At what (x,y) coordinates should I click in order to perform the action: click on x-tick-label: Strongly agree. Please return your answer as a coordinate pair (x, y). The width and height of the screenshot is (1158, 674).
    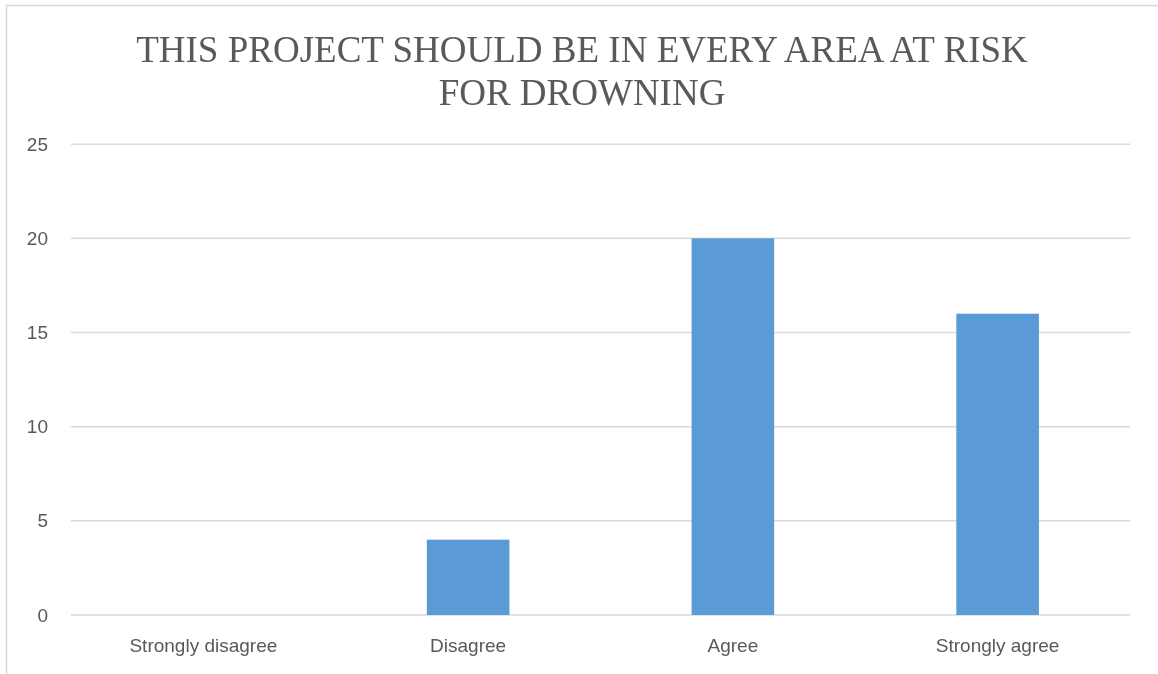
    Looking at the image, I should click on (997, 645).